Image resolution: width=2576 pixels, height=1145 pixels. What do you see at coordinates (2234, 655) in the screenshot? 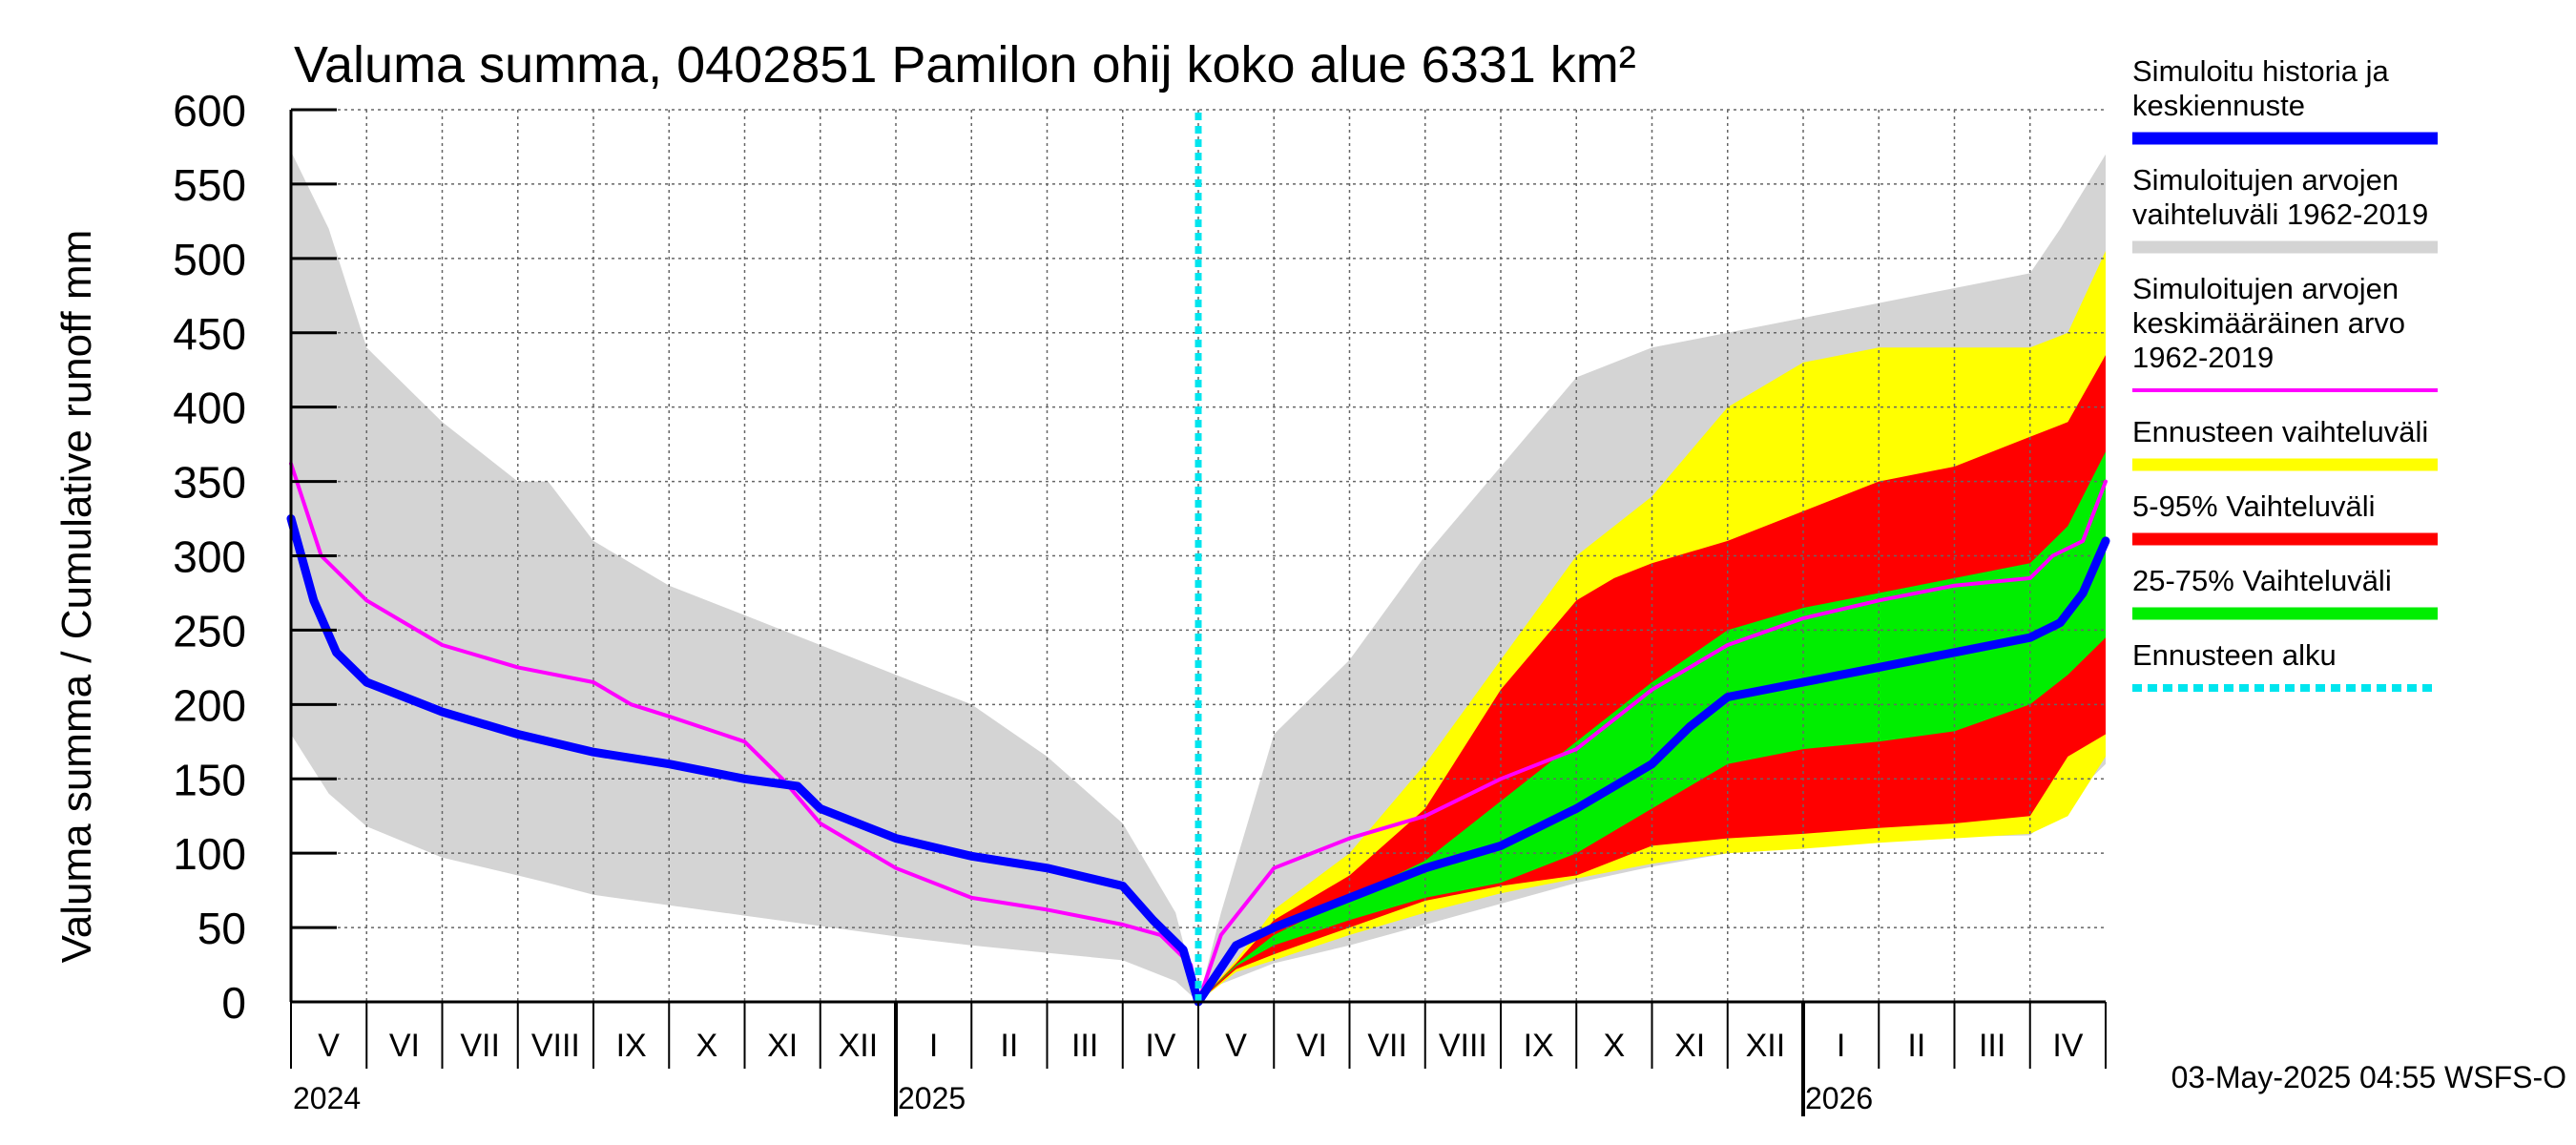
I see `legend-label: Ennusteen alku` at bounding box center [2234, 655].